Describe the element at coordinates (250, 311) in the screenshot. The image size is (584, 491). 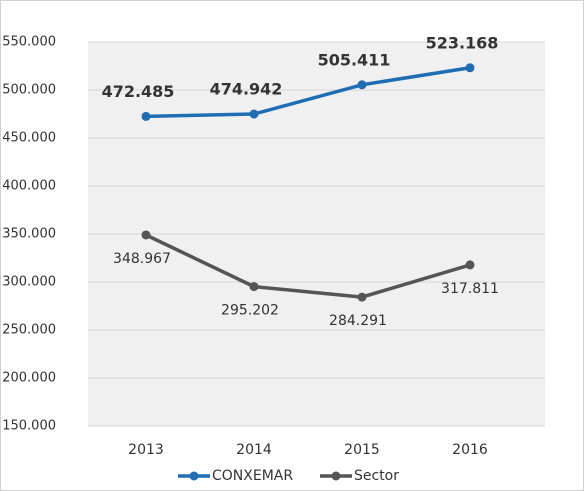
I see `data-label: 295.202` at that location.